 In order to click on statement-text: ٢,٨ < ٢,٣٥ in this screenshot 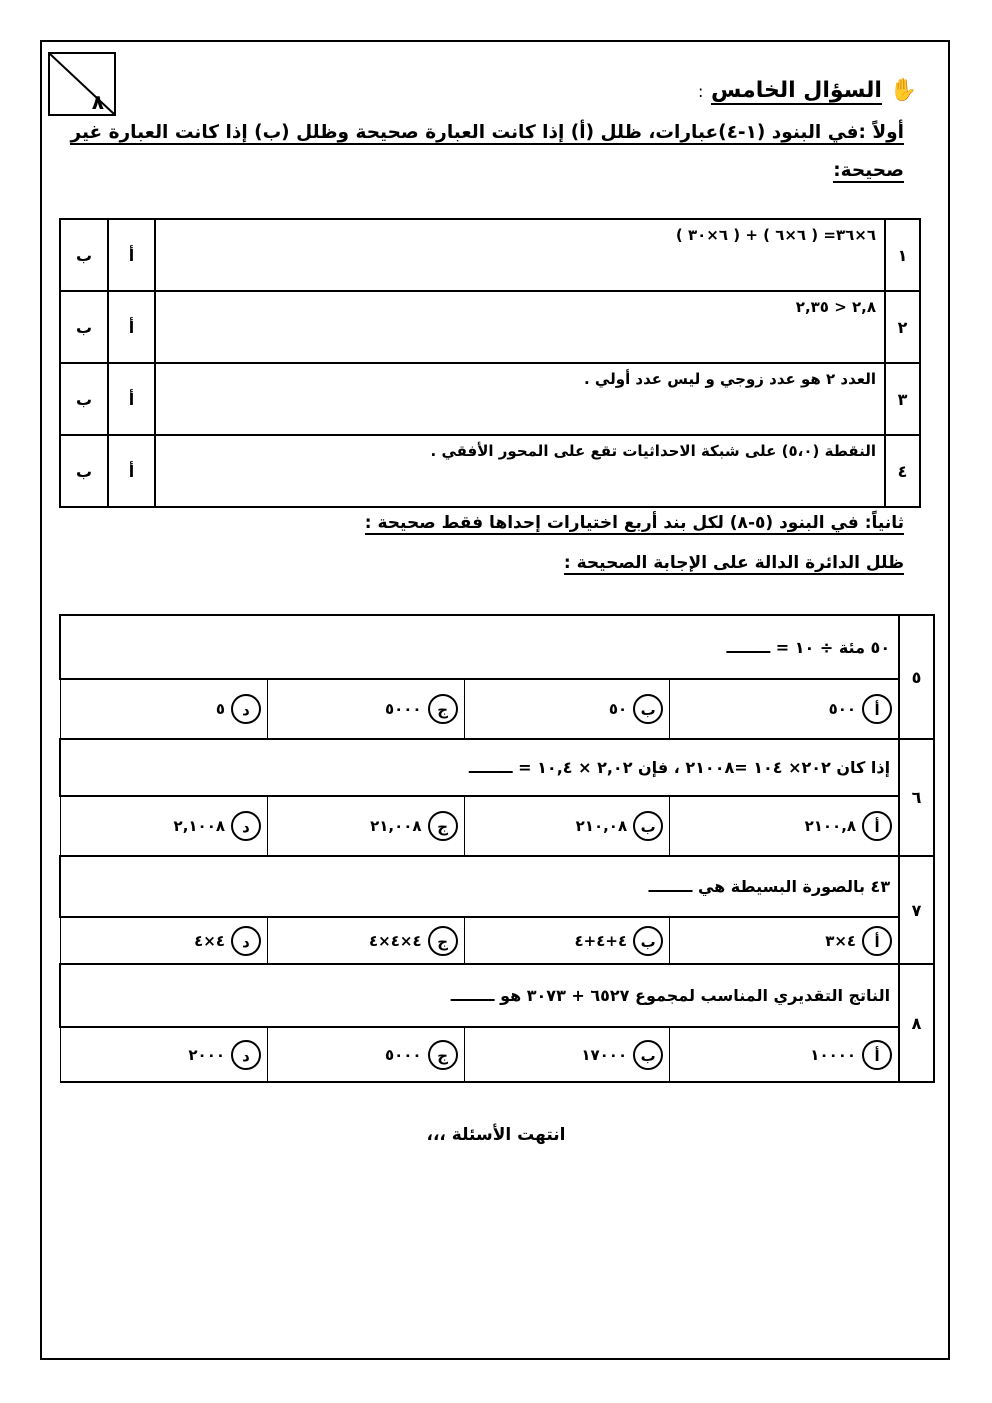, I will do `click(520, 327)`.